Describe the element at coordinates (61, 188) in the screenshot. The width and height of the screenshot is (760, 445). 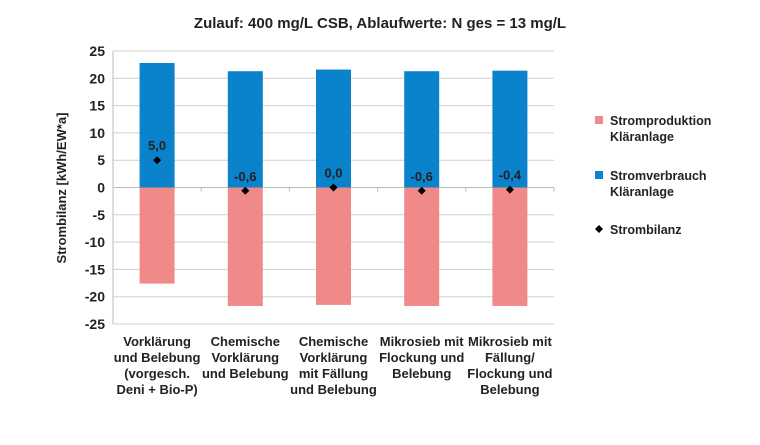
I see `y-axis-label: Strombilanz [kWh/EW*a]` at that location.